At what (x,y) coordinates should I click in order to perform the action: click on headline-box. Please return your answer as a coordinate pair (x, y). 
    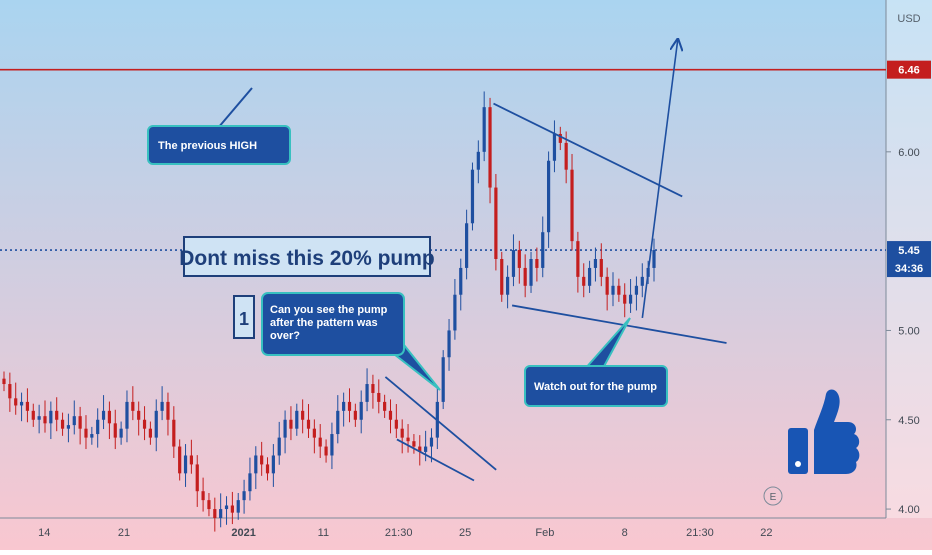
    Looking at the image, I should click on (307, 256).